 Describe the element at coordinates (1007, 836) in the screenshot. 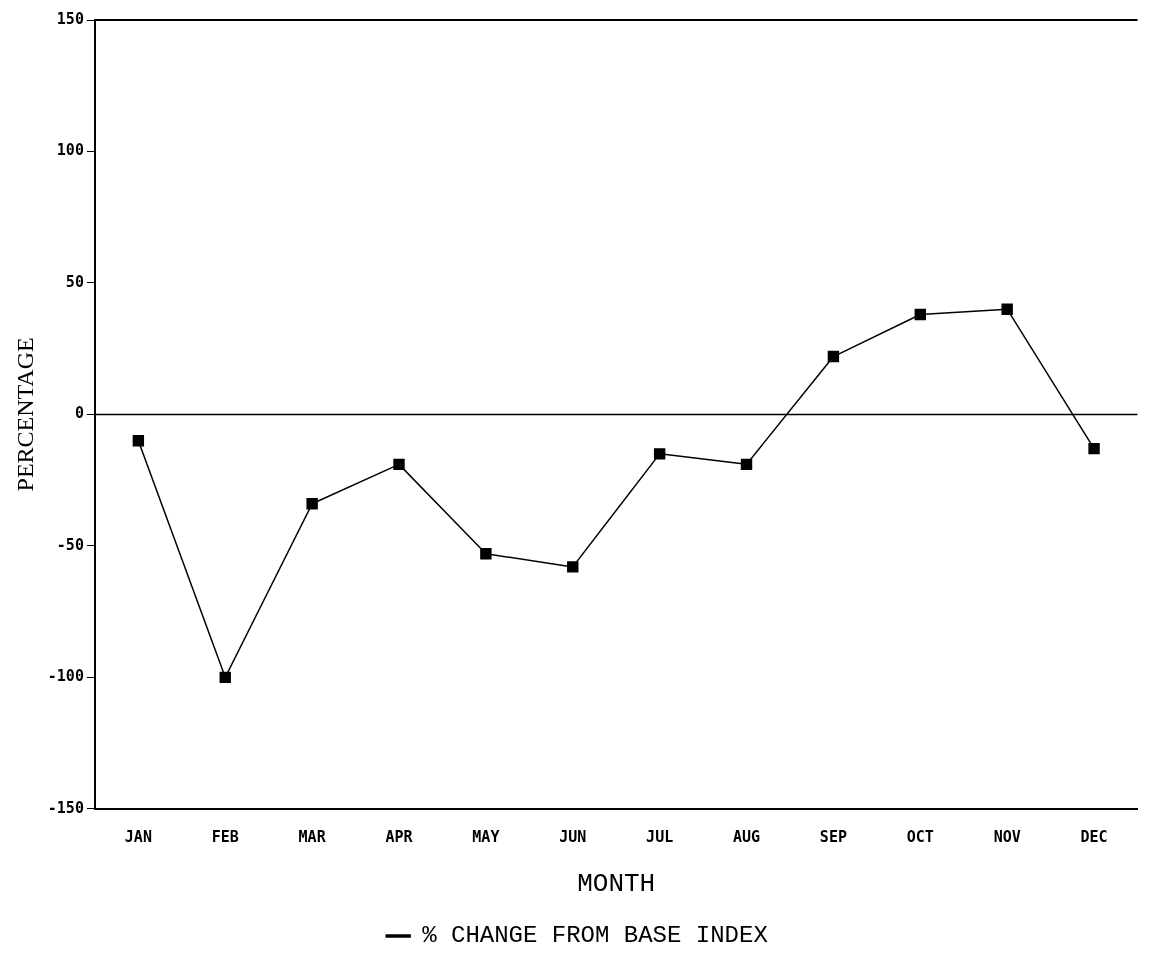

I see `x-tick-label: NOV` at that location.